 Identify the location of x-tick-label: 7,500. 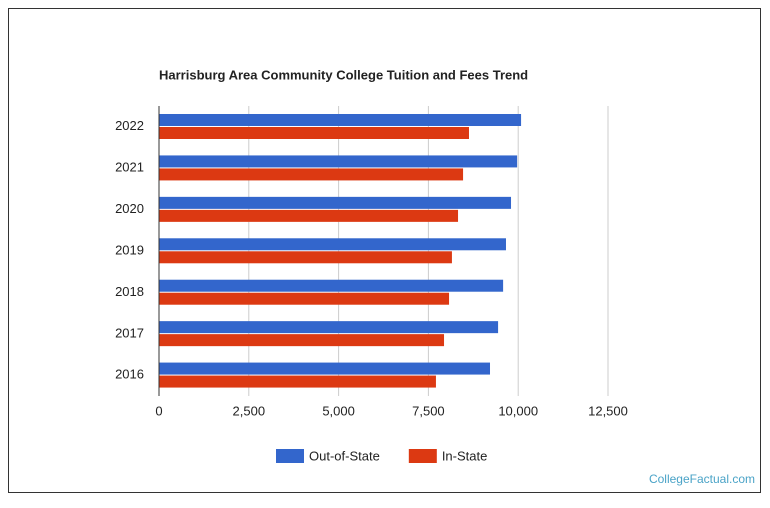
(428, 410).